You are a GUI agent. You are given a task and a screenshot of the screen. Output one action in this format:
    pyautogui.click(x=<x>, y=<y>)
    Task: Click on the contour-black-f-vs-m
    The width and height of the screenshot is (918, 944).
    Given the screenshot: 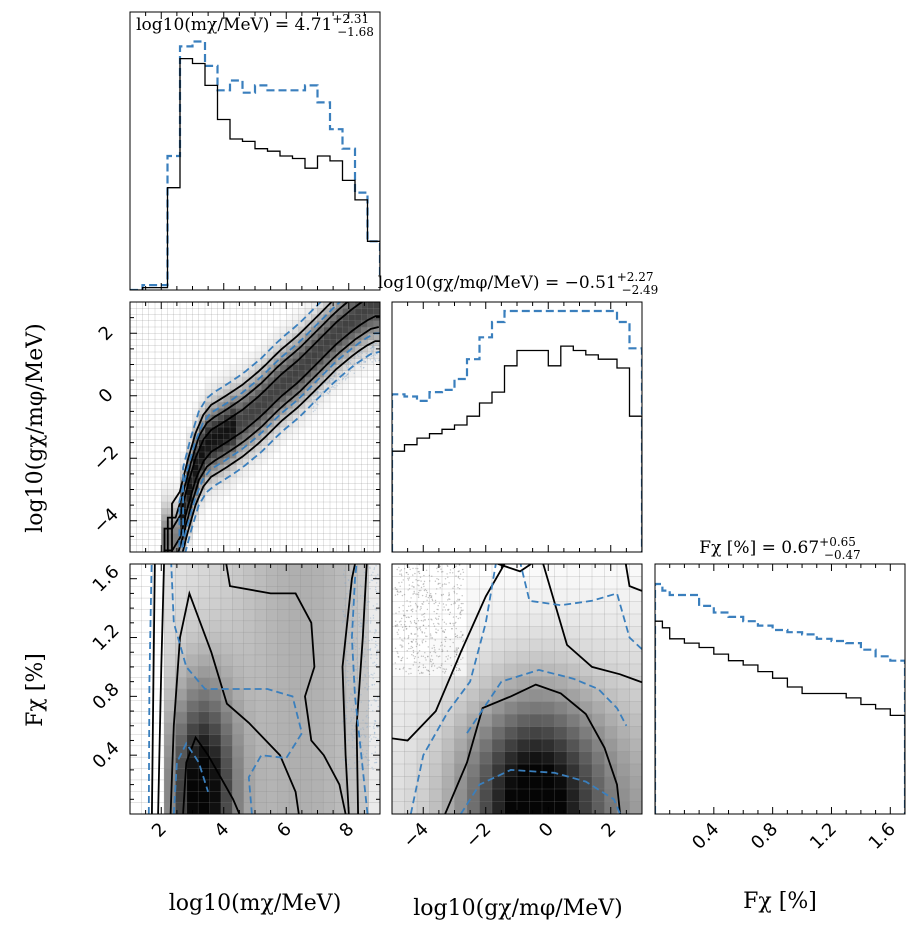 What is the action you would take?
    pyautogui.click(x=161, y=689)
    